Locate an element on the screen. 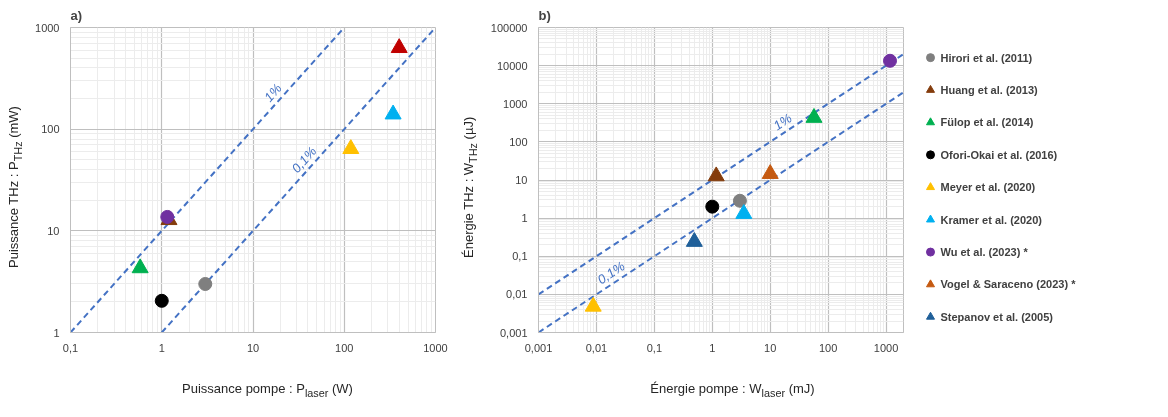  y-tick-label: 10000 is located at coordinates (512, 65).